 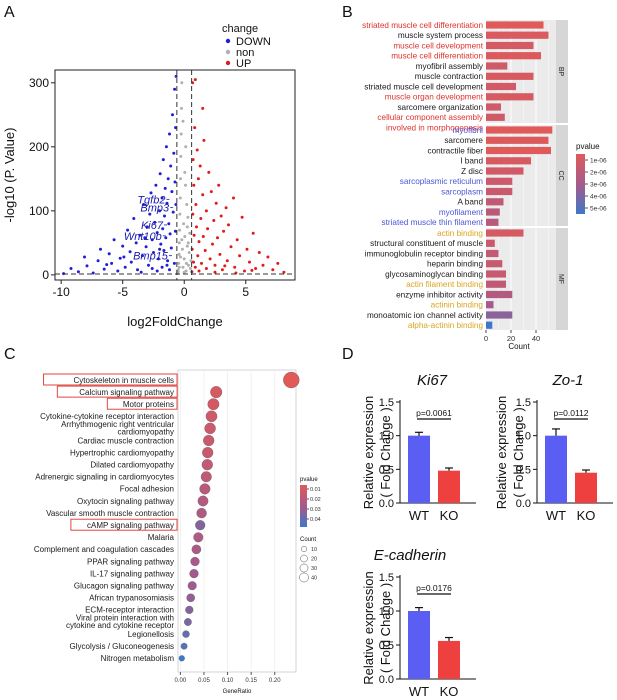 What do you see at coordinates (314, 505) in the screenshot?
I see `kegg-legend-color-ticks: 0.01 0.02 0.03 0.04` at bounding box center [314, 505].